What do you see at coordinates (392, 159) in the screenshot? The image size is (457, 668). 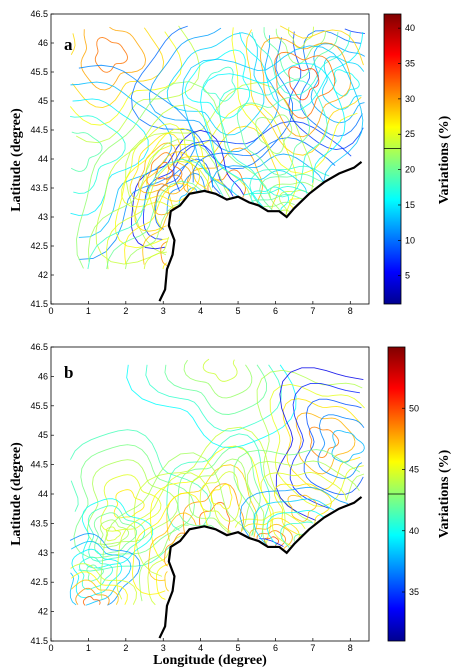 I see `colorbar-gradient-a` at bounding box center [392, 159].